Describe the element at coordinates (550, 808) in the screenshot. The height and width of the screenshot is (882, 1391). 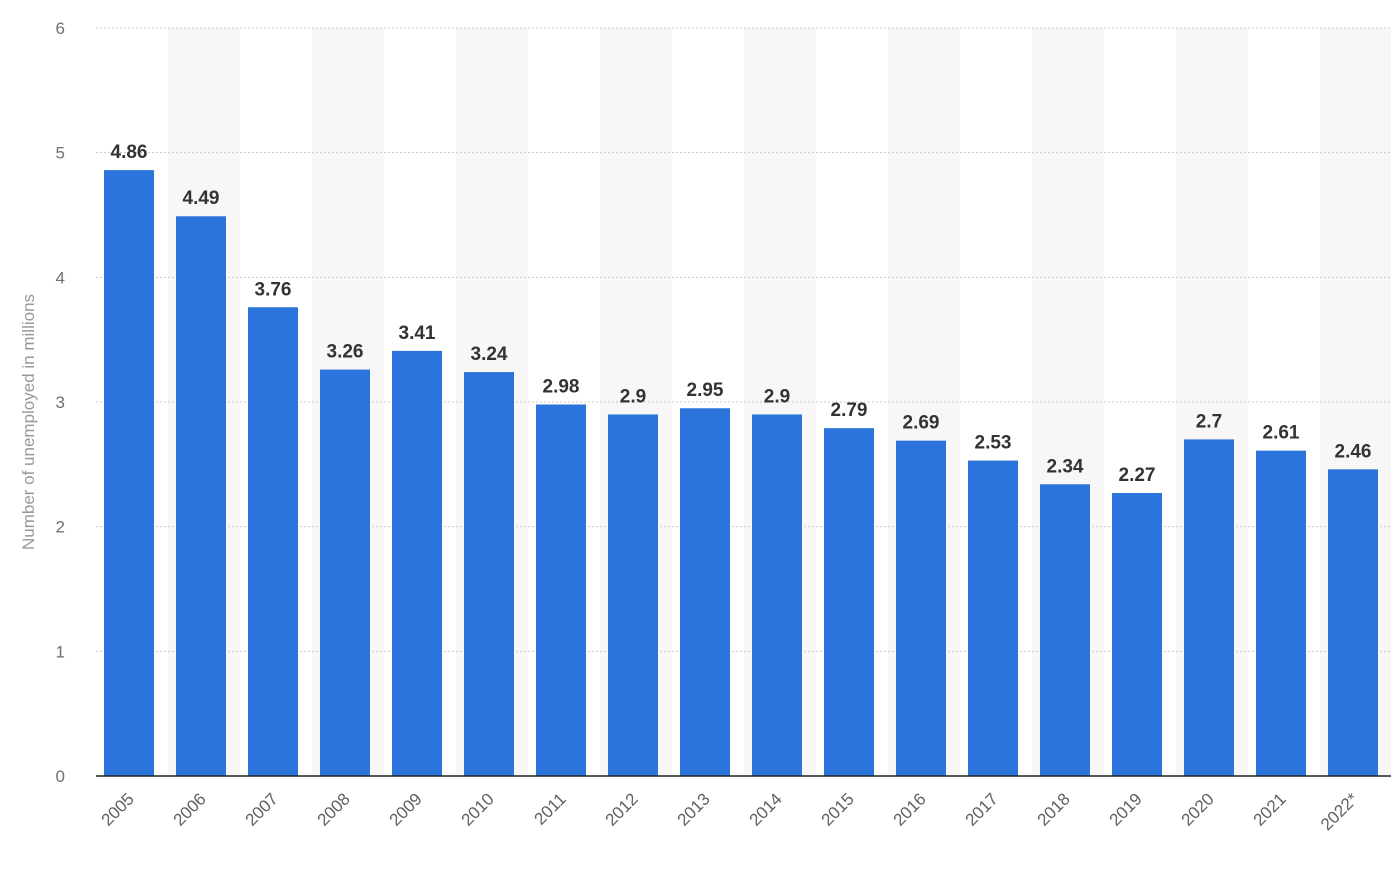
I see `x-tick-label: 2011` at that location.